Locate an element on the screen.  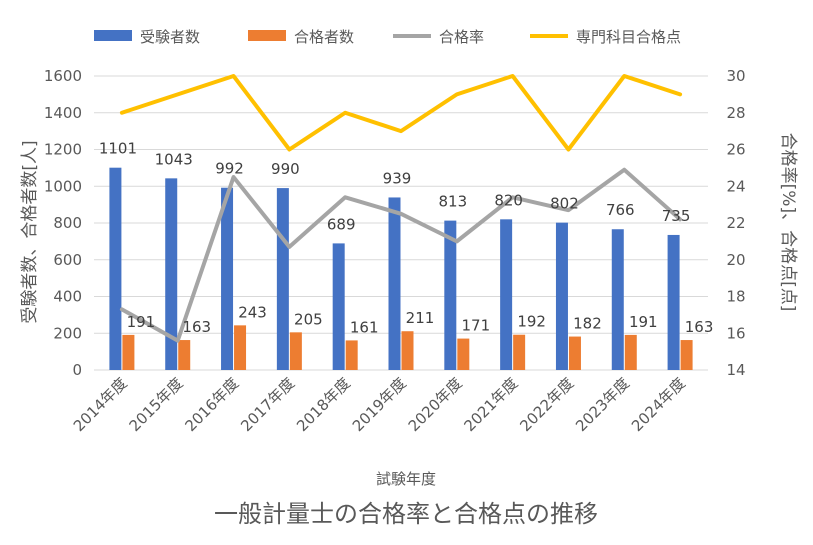
x-tick-label: 2016年度 is located at coordinates (211, 404).